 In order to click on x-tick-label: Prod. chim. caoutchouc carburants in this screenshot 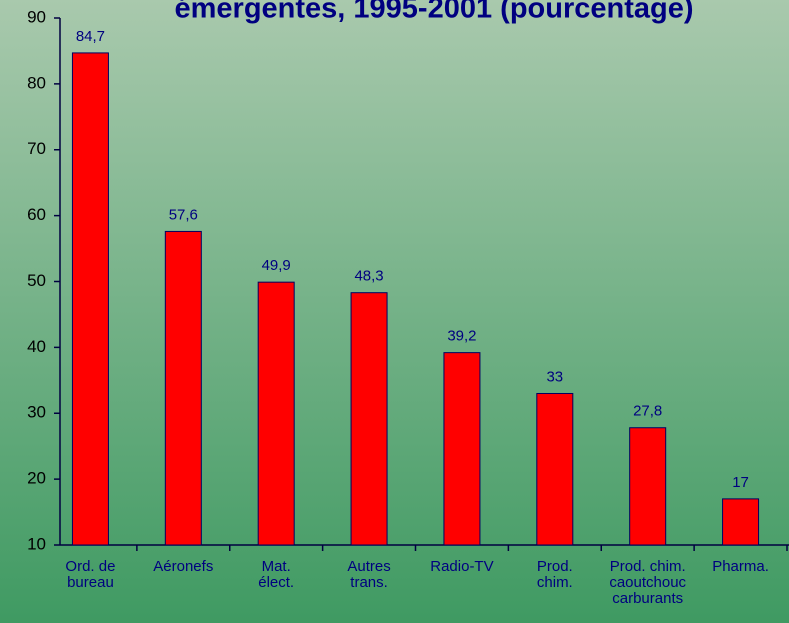, I will do `click(647, 582)`.